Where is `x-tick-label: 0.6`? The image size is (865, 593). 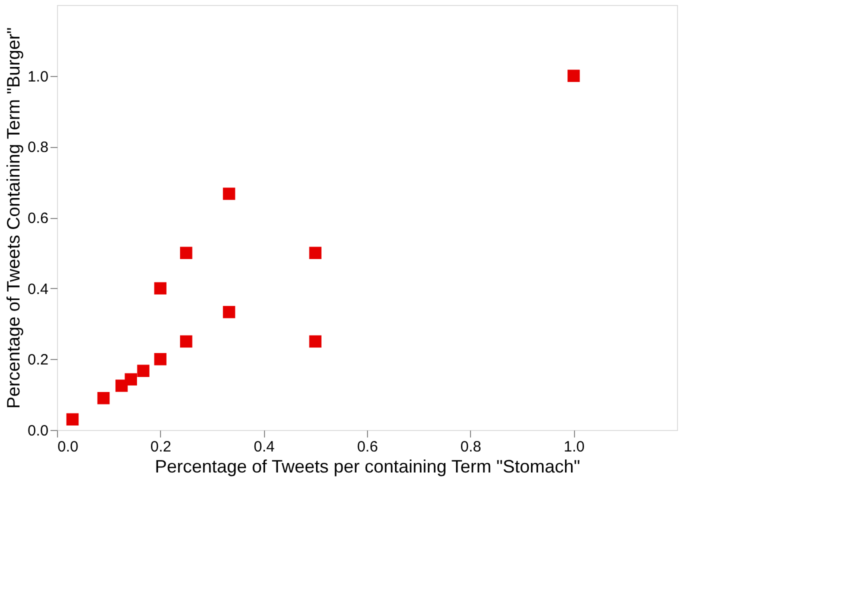
x-tick-label: 0.6 is located at coordinates (367, 447).